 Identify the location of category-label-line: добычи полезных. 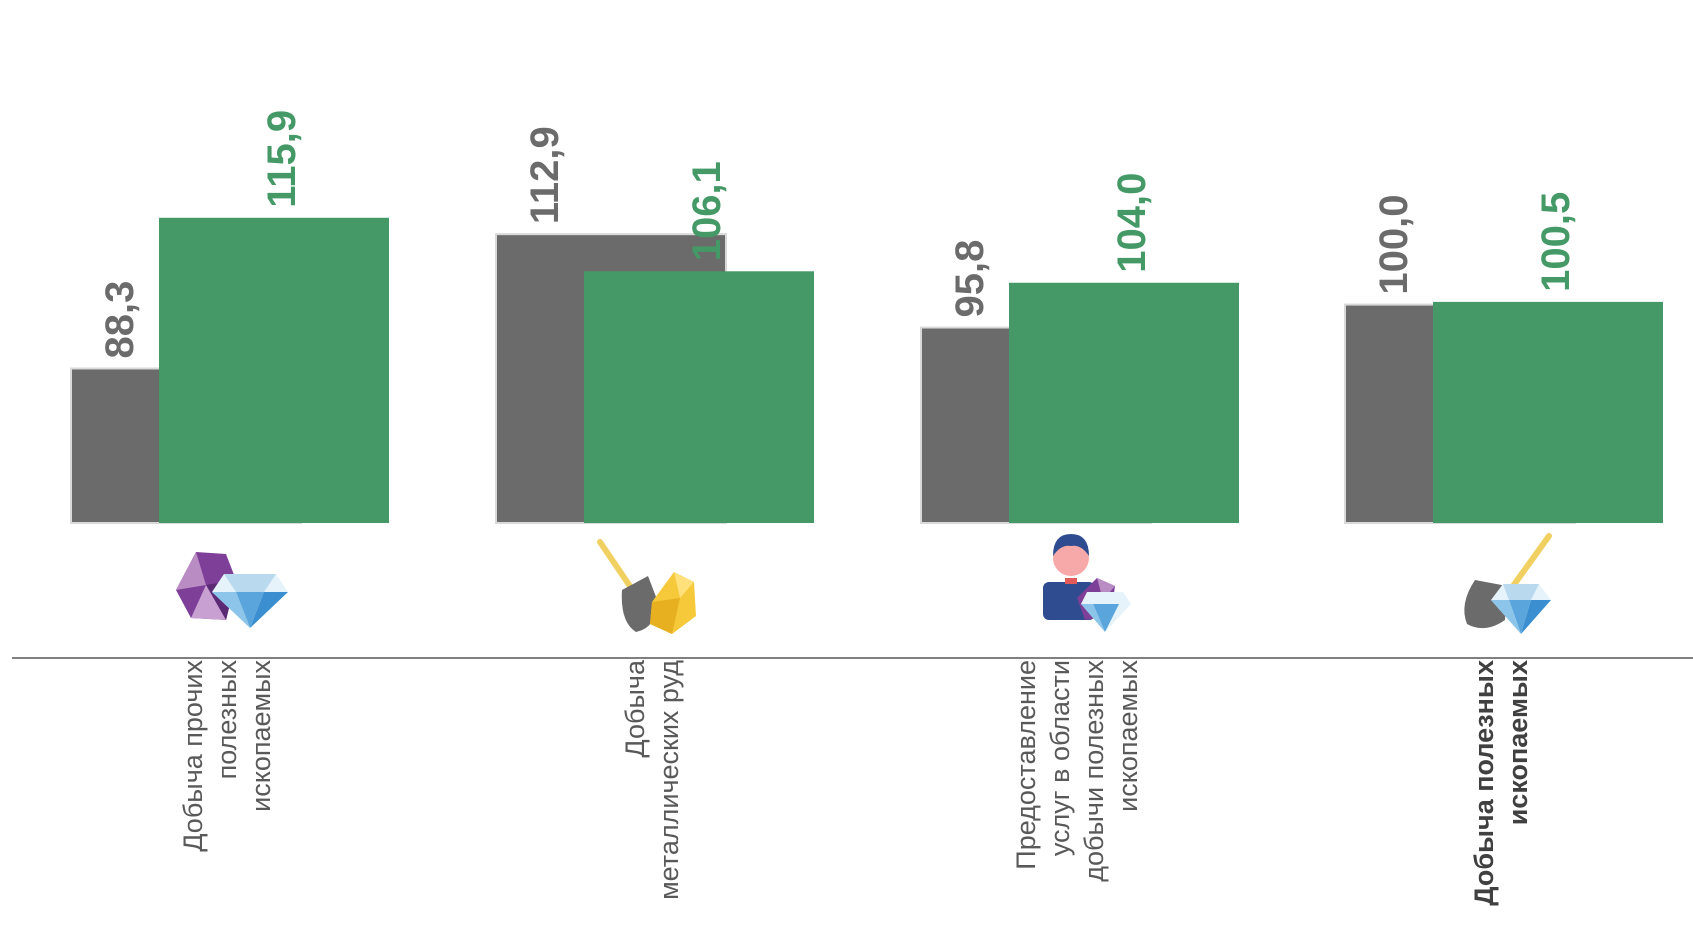
(1094, 771).